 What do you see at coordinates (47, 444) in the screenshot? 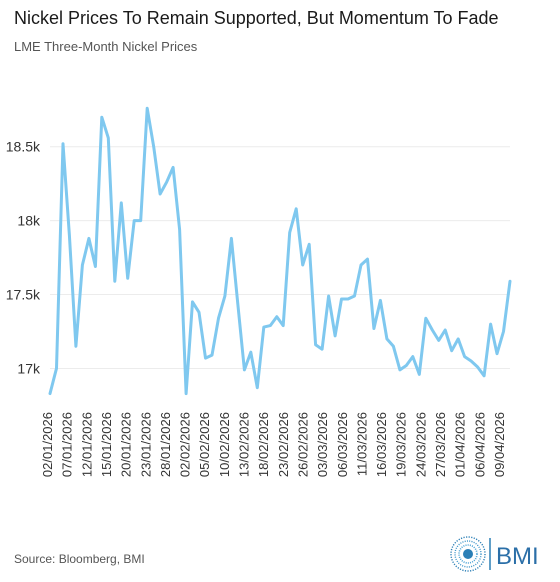
I see `x-tick-label: 02/01/2026` at bounding box center [47, 444].